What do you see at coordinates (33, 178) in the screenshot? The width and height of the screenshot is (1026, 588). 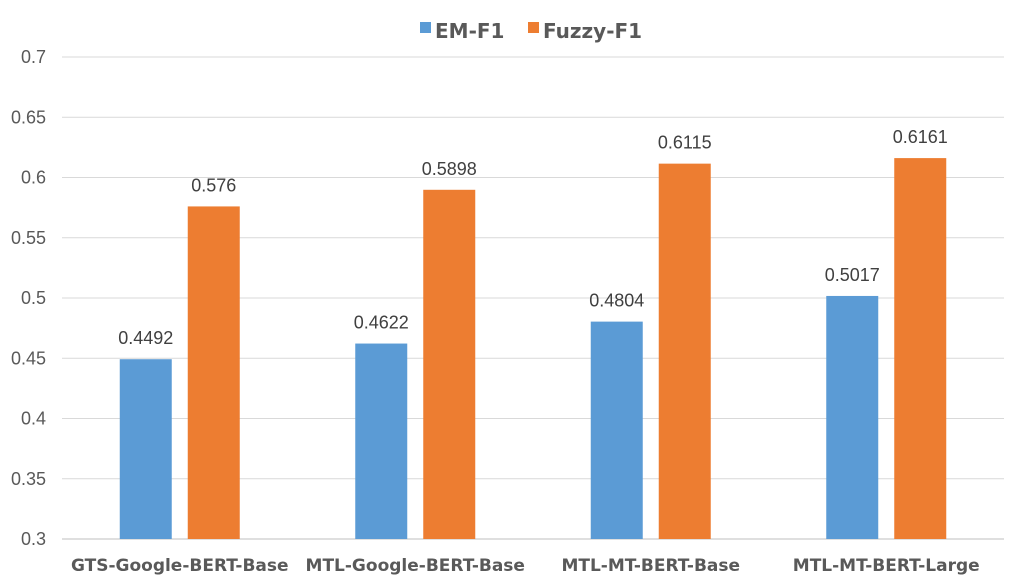 I see `y-tick-label: 0.6` at bounding box center [33, 178].